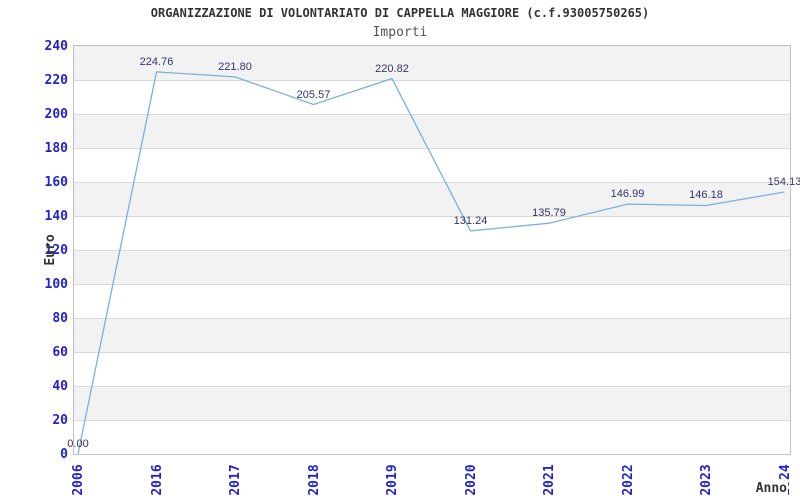  What do you see at coordinates (400, 32) in the screenshot?
I see `chart-subtitle: Importi` at bounding box center [400, 32].